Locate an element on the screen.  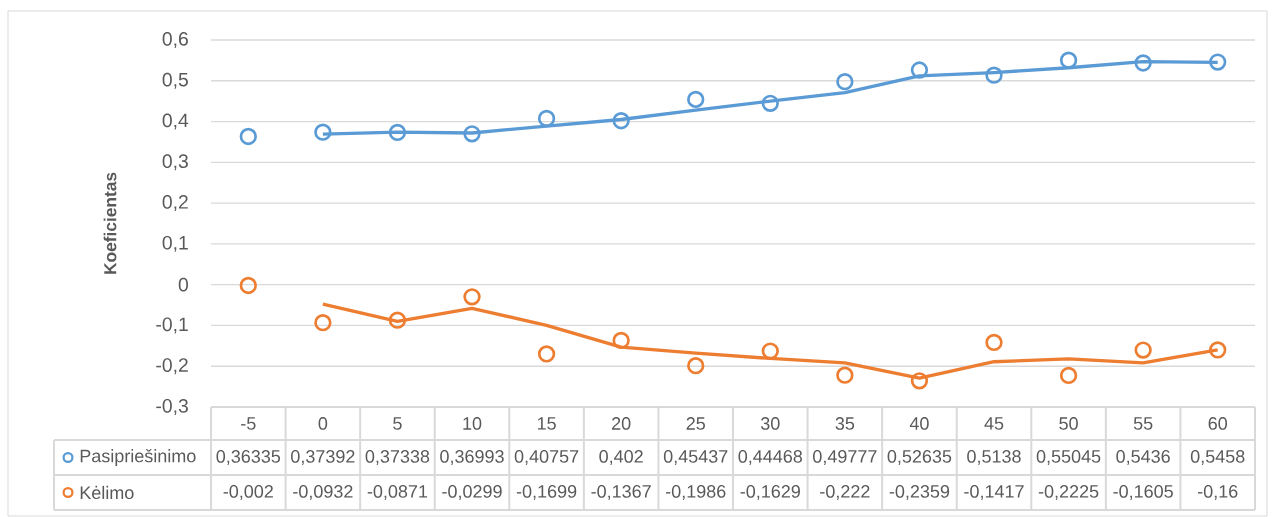
data-label: 0,45437 is located at coordinates (695, 457).